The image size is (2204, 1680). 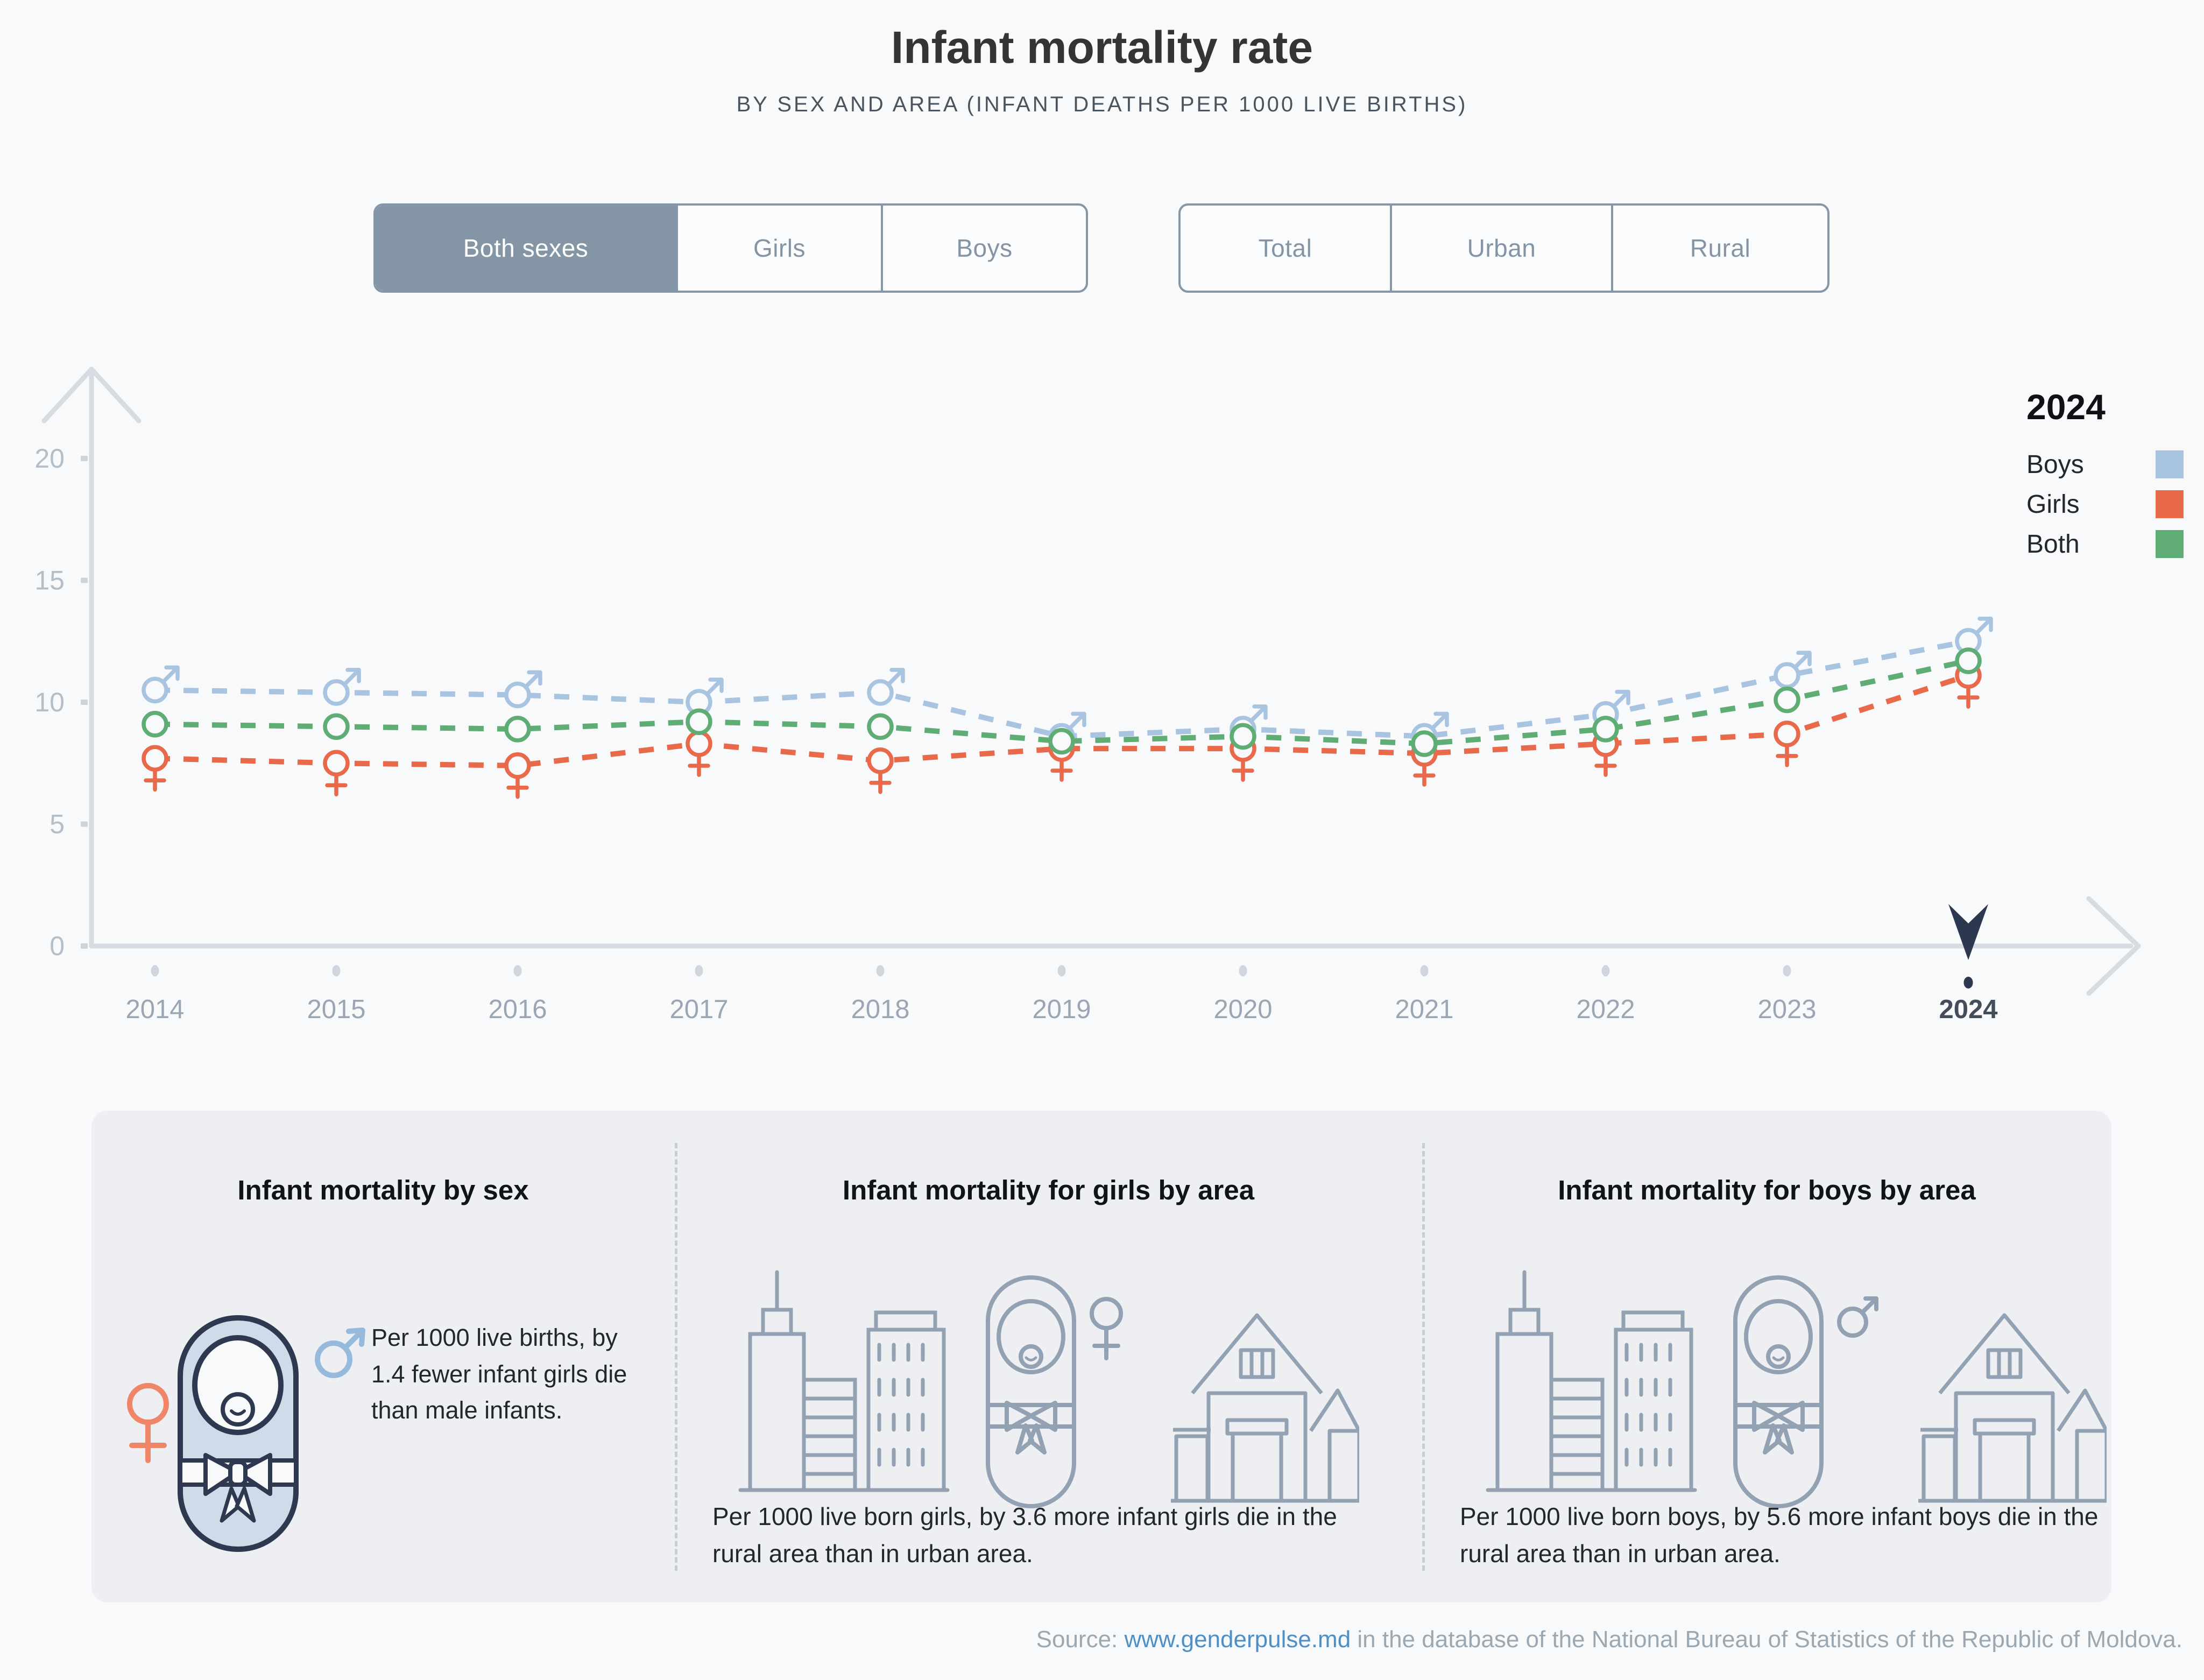 What do you see at coordinates (517, 1009) in the screenshot?
I see `year-tick-2016: 2016` at bounding box center [517, 1009].